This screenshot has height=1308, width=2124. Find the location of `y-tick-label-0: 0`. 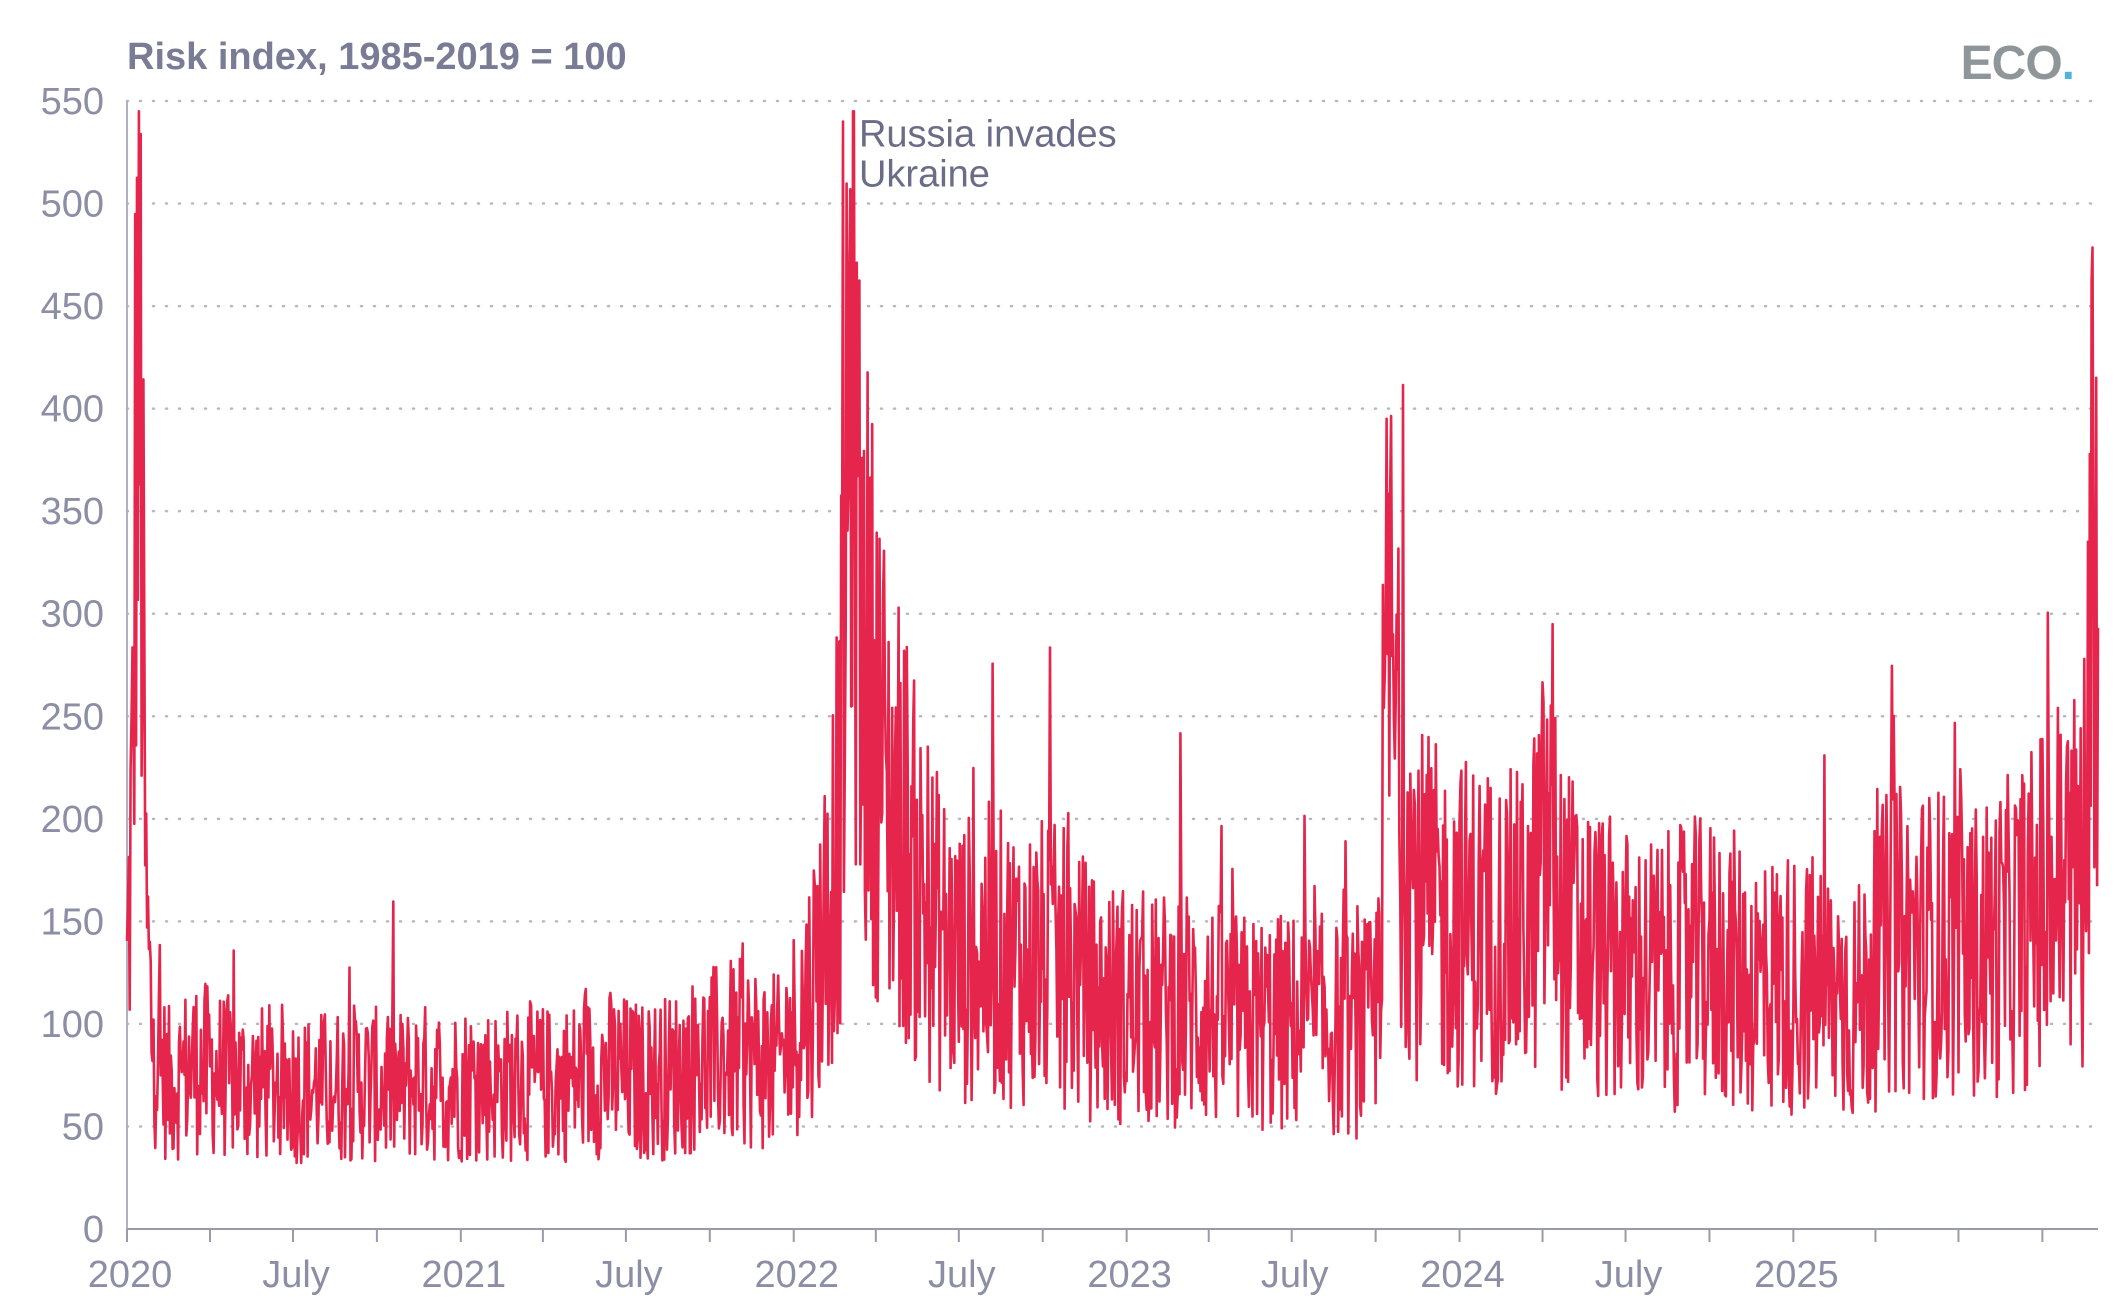

y-tick-label-0: 0 is located at coordinates (93, 1230).